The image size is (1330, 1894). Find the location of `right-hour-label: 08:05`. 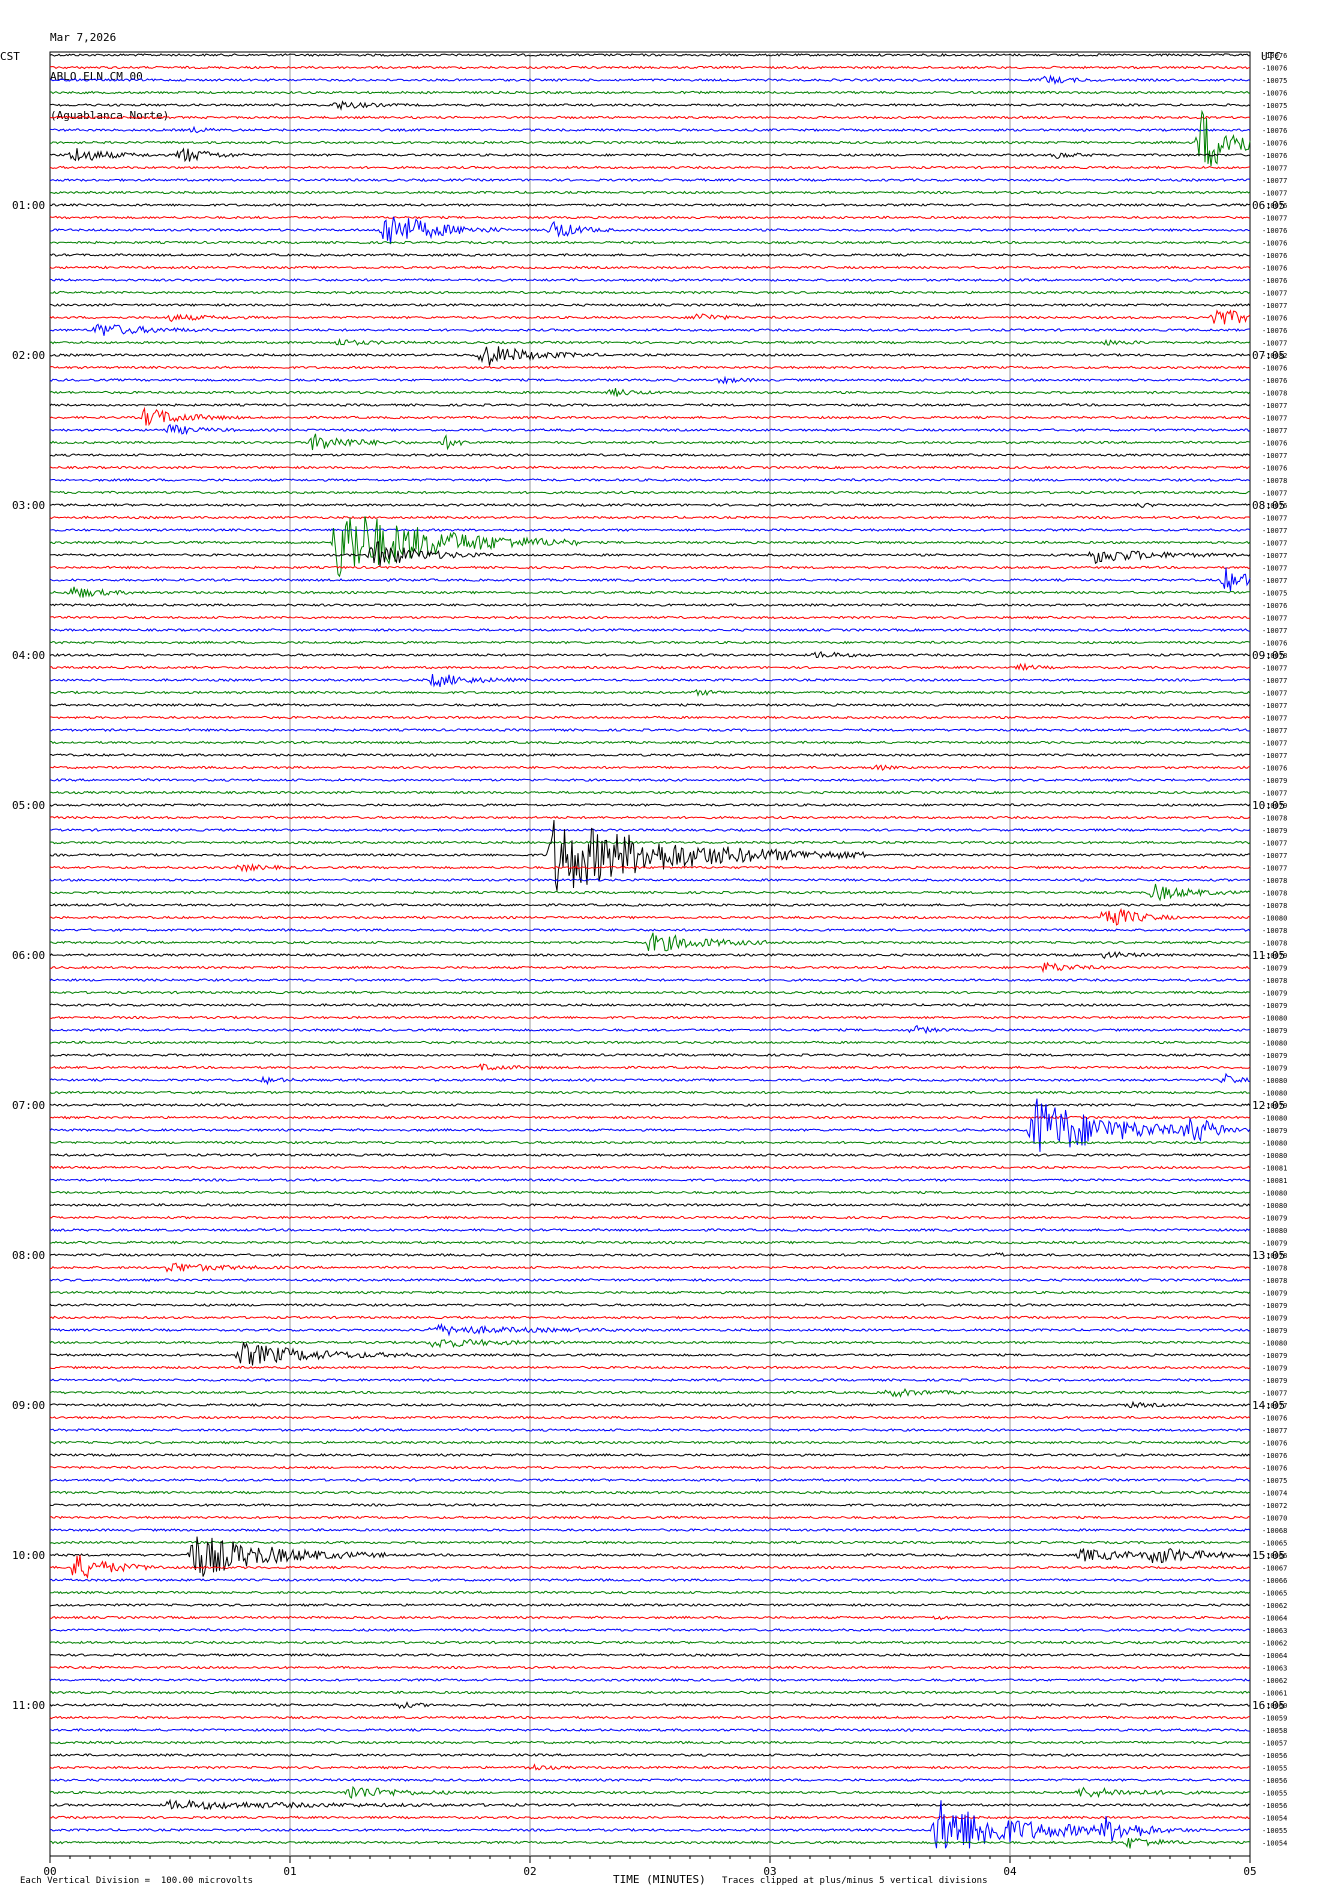

right-hour-label: 08:05 is located at coordinates (1268, 505).